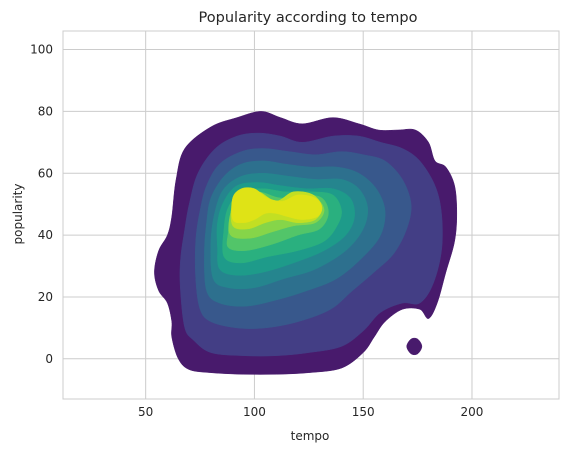 This screenshot has height=453, width=568. What do you see at coordinates (310, 412) in the screenshot?
I see `x-axis-ticks: 50 100 150 200` at bounding box center [310, 412].